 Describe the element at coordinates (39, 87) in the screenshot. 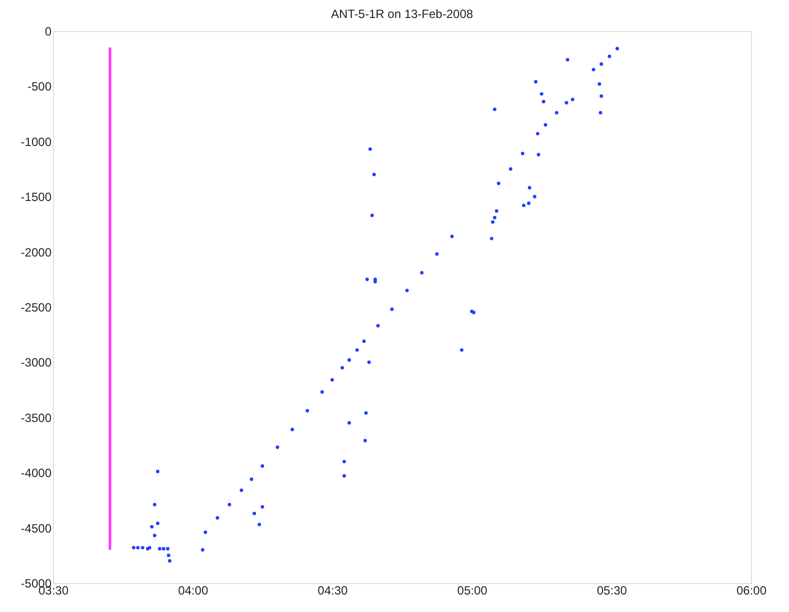

I see `y-tick-label: -500` at that location.